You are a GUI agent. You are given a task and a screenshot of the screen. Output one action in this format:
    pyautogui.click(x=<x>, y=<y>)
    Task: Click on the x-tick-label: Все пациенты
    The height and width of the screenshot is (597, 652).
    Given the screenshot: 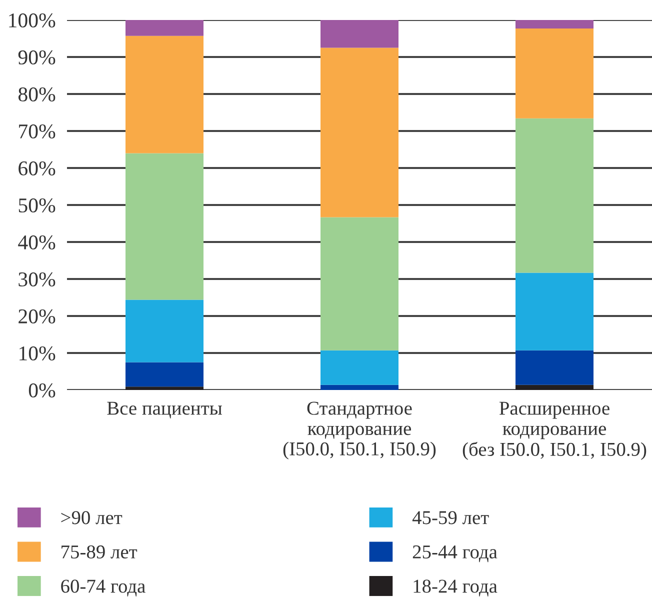 What is the action you would take?
    pyautogui.click(x=164, y=410)
    